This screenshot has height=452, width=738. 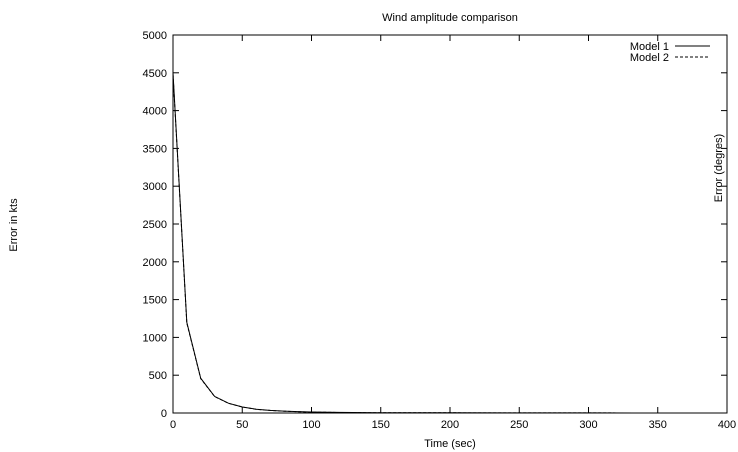 What do you see at coordinates (450, 444) in the screenshot?
I see `x-axis-label: Time (sec)` at bounding box center [450, 444].